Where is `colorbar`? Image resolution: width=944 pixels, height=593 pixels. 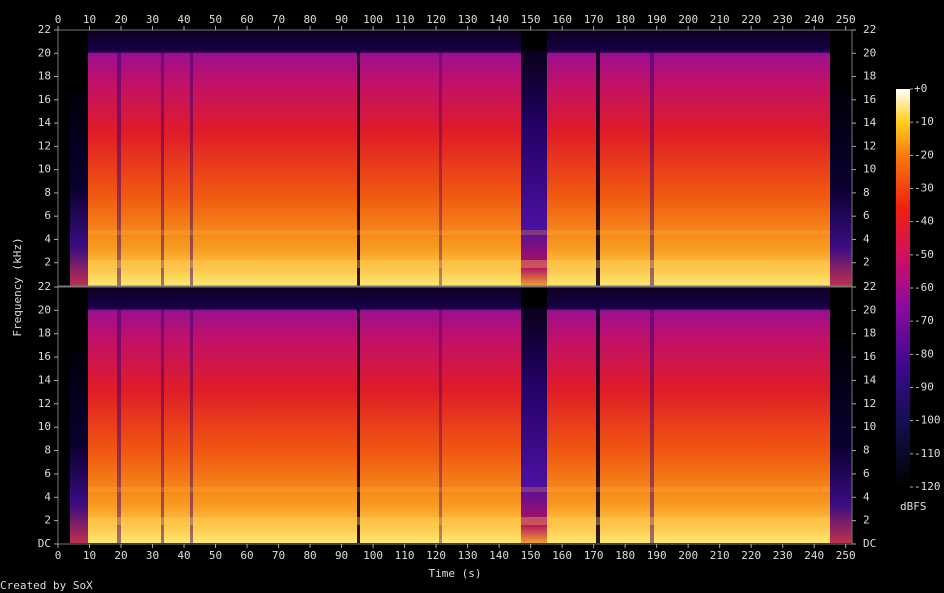
colorbar is located at coordinates (903, 288).